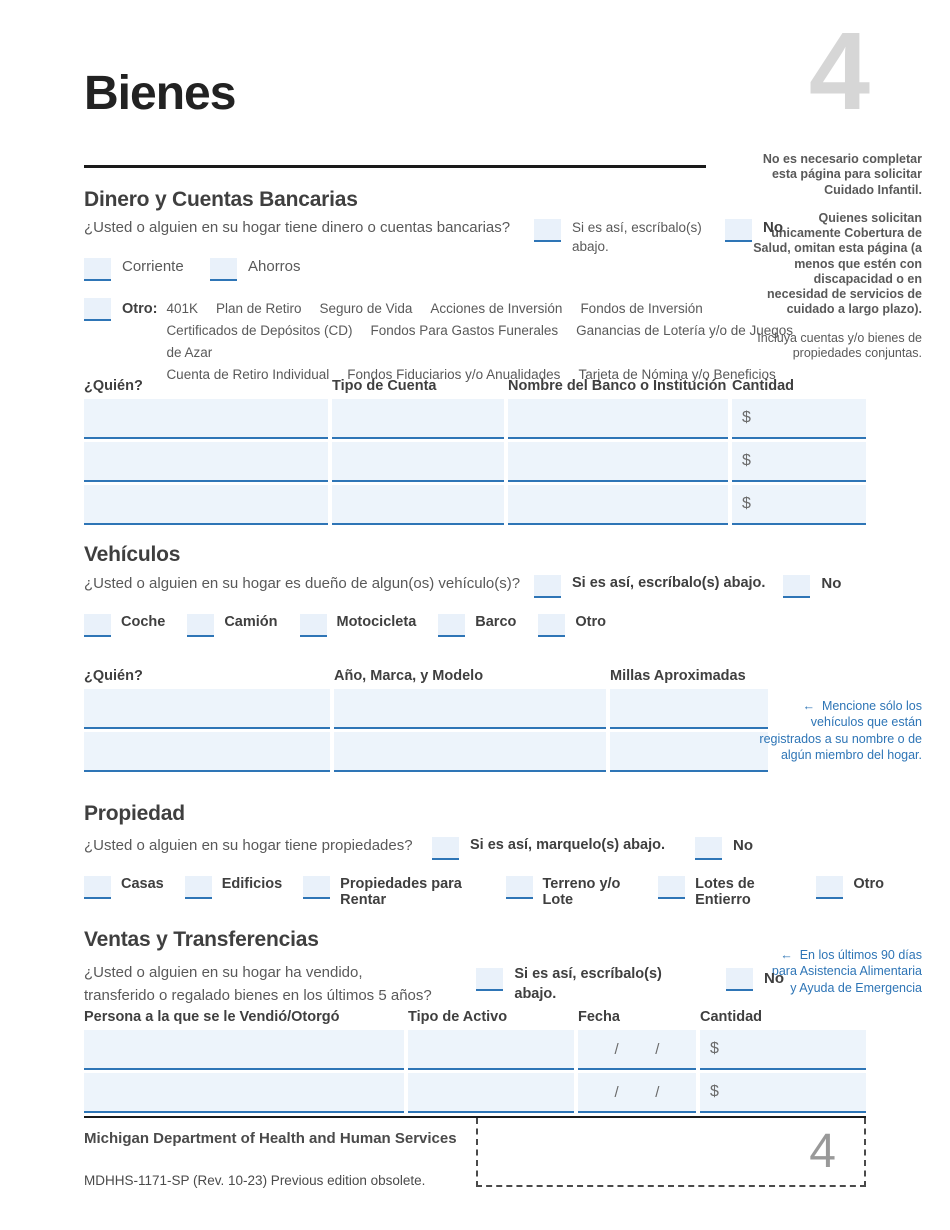 The height and width of the screenshot is (1230, 950). I want to click on sales-row2-persona-input, so click(244, 1093).